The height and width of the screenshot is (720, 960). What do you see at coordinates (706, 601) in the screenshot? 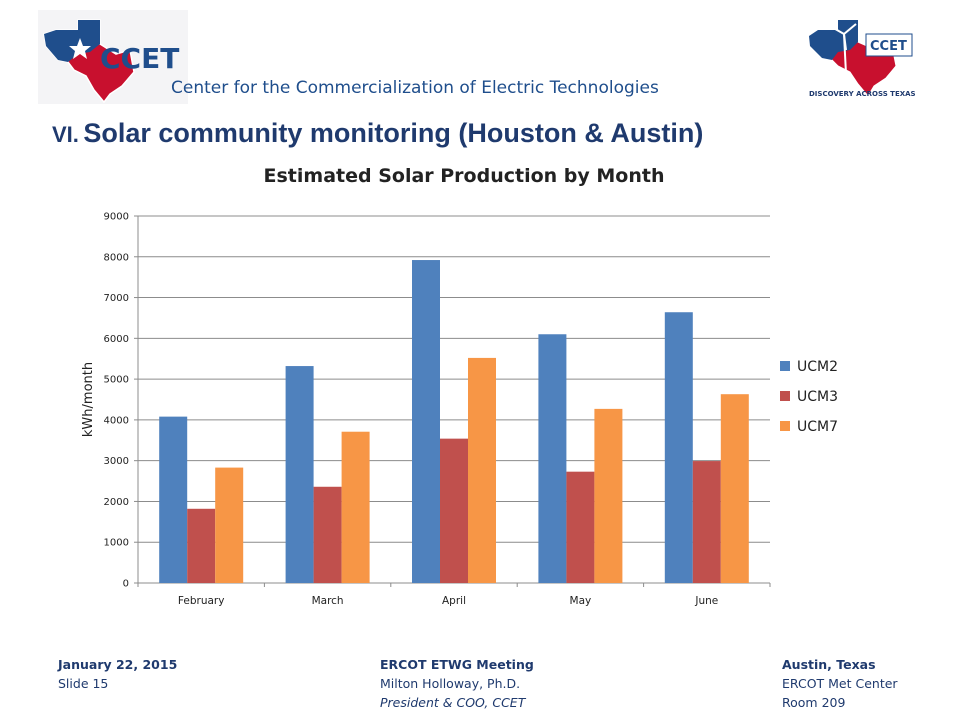
I see `x-tick-label: June` at bounding box center [706, 601].